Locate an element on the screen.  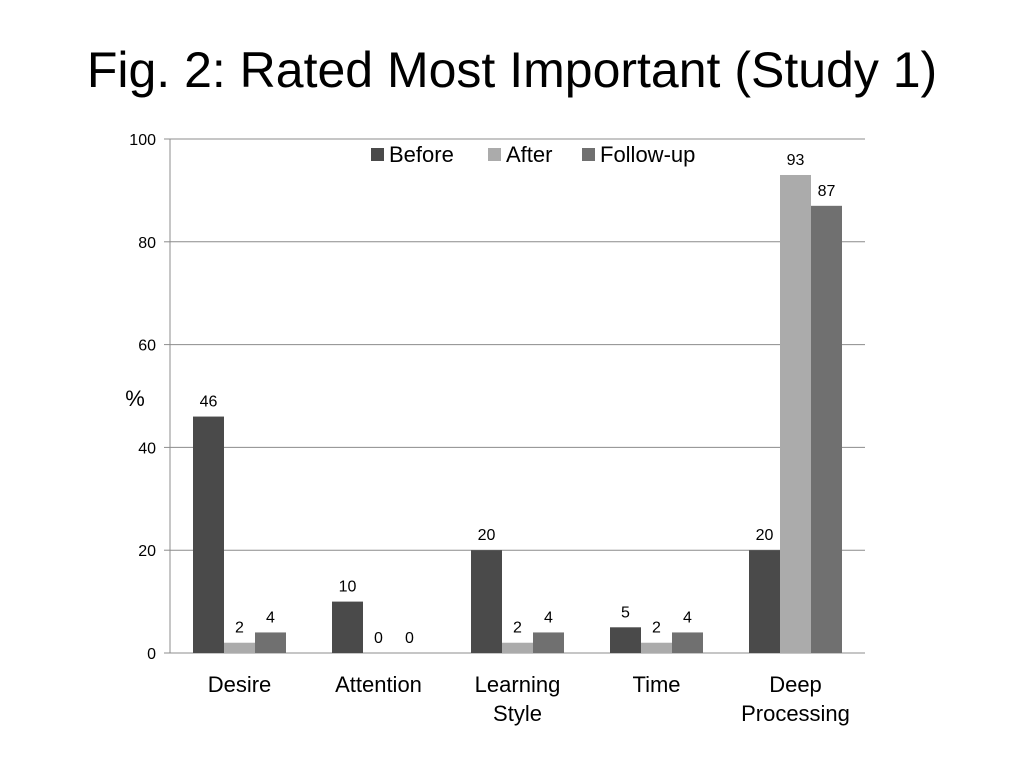
data-label: 10 is located at coordinates (348, 587).